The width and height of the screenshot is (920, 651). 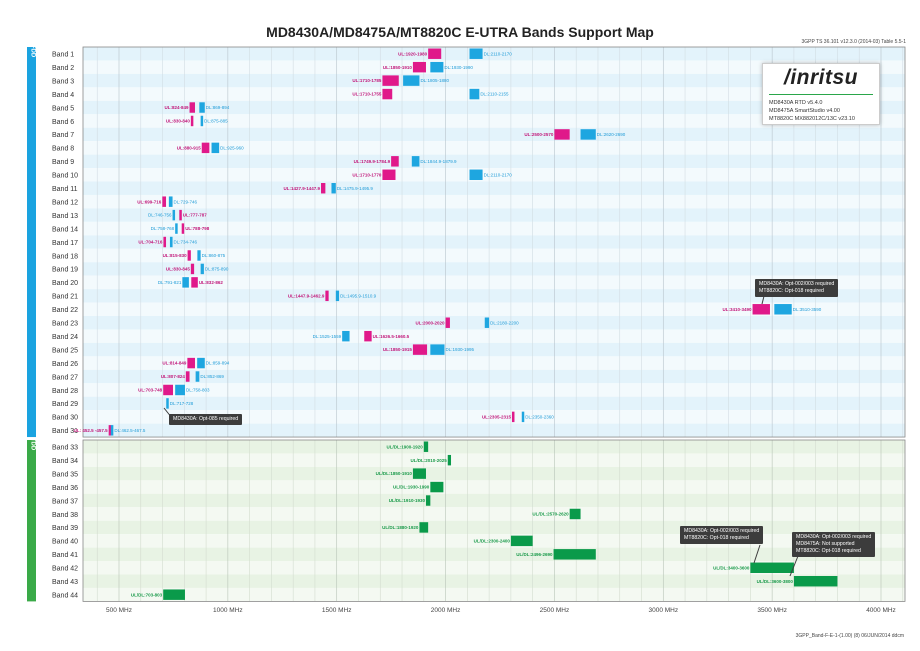 What do you see at coordinates (65, 324) in the screenshot?
I see `band-label: Band 23` at bounding box center [65, 324].